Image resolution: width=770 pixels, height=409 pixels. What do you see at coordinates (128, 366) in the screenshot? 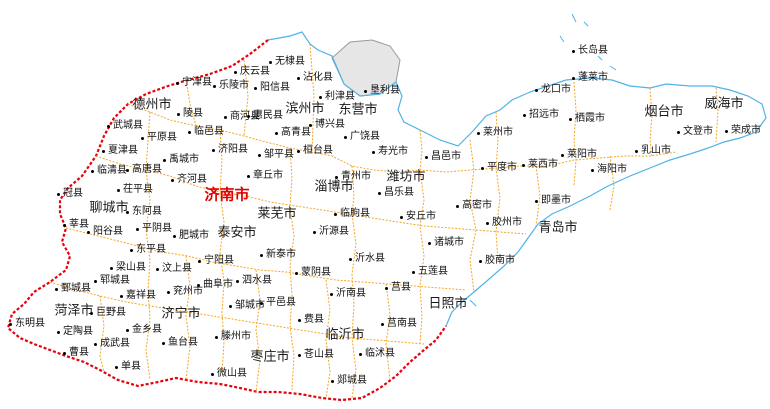
I see `county-label: 单县` at bounding box center [128, 366].